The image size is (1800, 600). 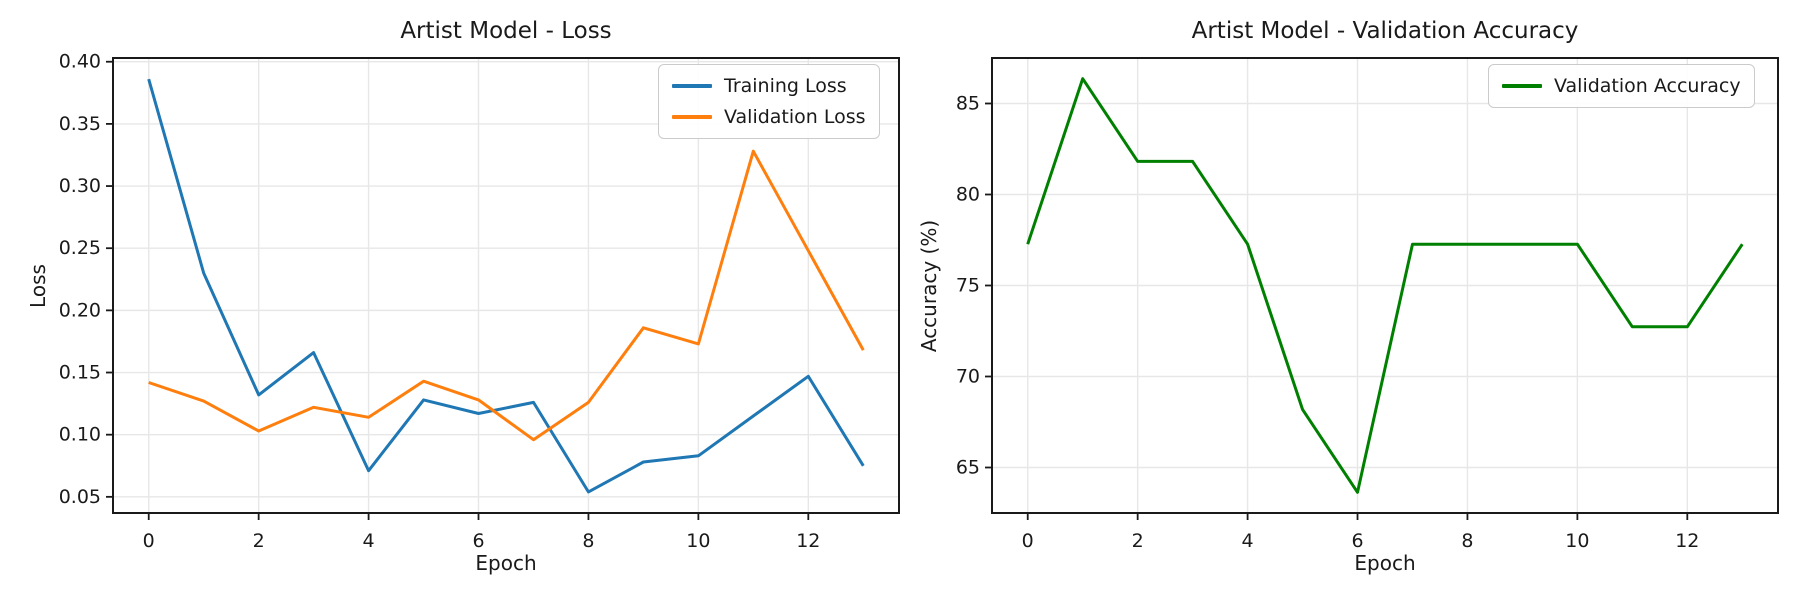 What do you see at coordinates (968, 468) in the screenshot?
I see `y-tick-label: 65` at bounding box center [968, 468].